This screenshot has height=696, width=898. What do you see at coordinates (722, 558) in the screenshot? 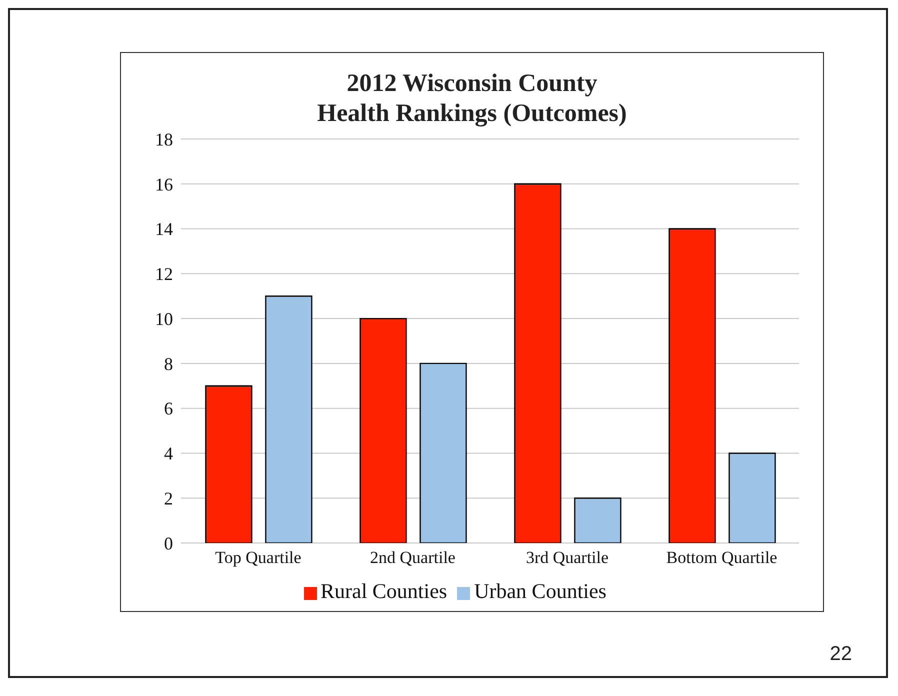
I see `x-tick-label: Bottom Quartile` at bounding box center [722, 558].